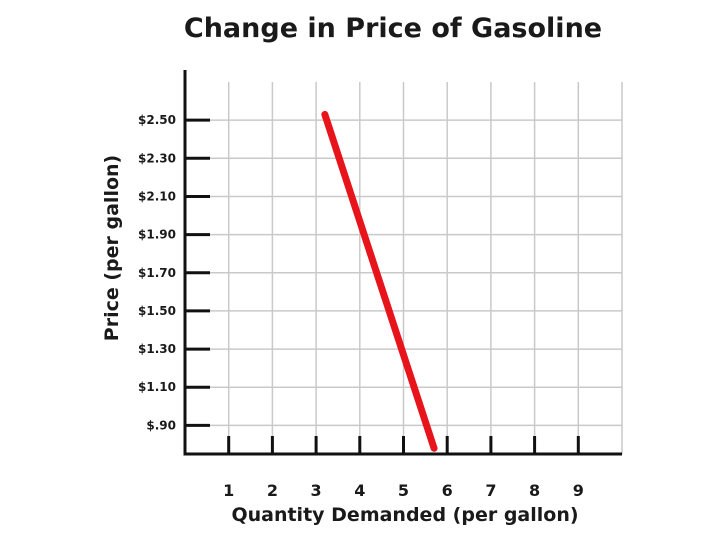 The height and width of the screenshot is (540, 720). I want to click on x-tick-label: 4, so click(359, 490).